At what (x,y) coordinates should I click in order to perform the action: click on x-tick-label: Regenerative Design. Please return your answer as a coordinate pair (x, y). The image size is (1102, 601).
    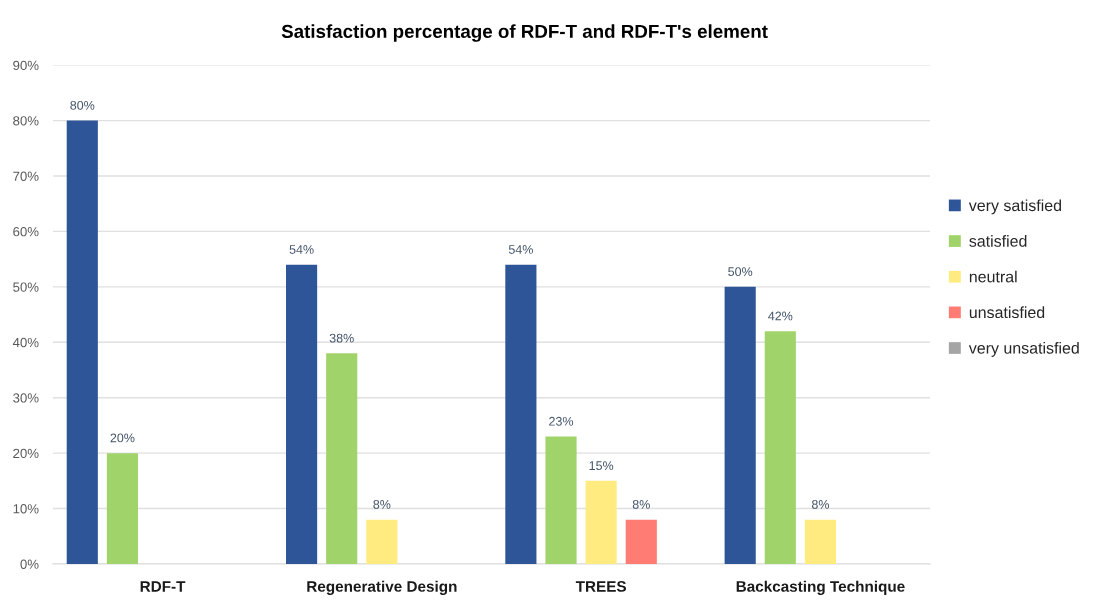
    Looking at the image, I should click on (382, 587).